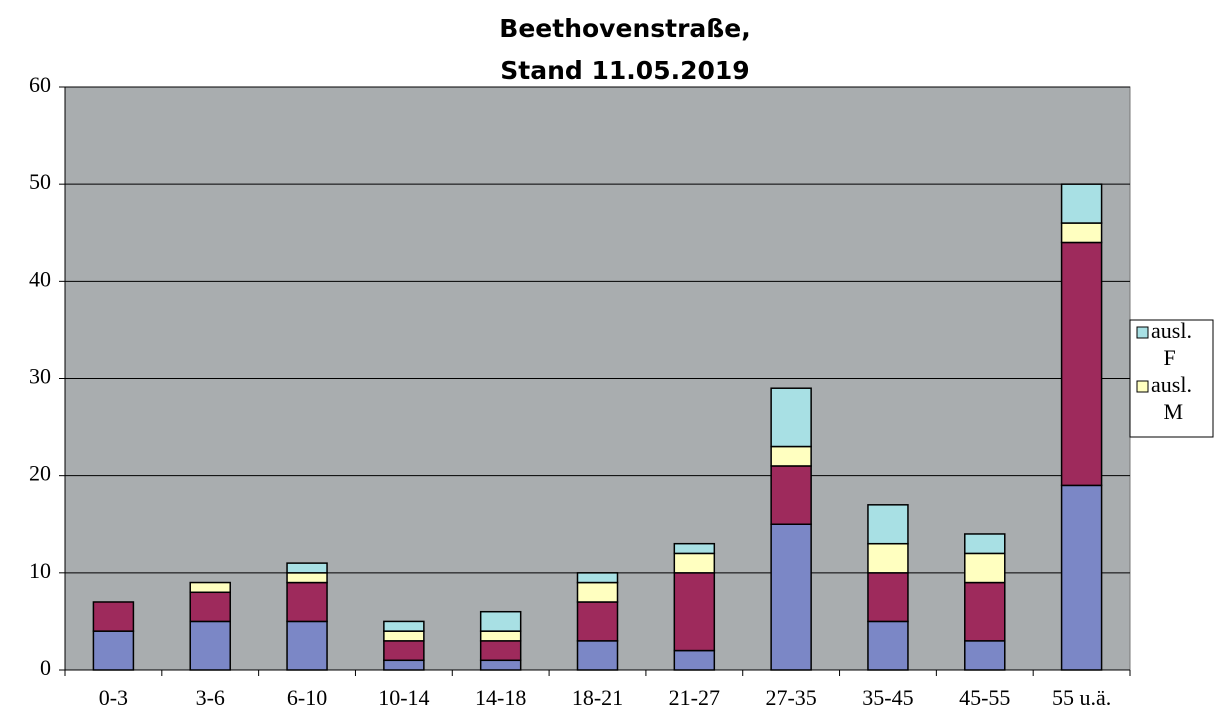 This screenshot has width=1217, height=720. What do you see at coordinates (790, 697) in the screenshot?
I see `x-tick-label: 27-35` at bounding box center [790, 697].